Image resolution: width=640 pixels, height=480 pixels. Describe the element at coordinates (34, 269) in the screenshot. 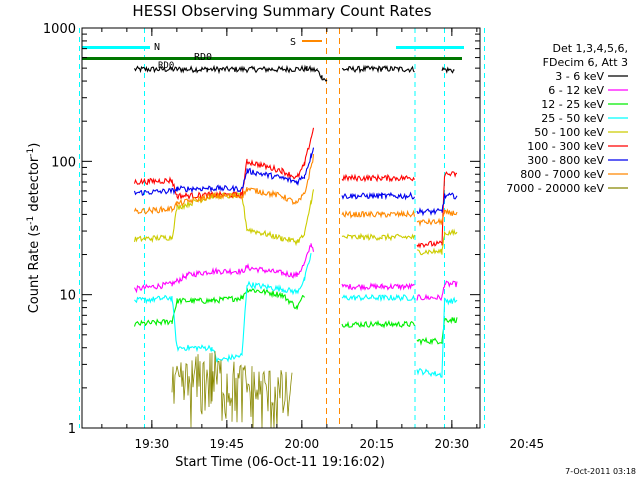

I see `y-axis-label-main: Count Rate (s` at that location.